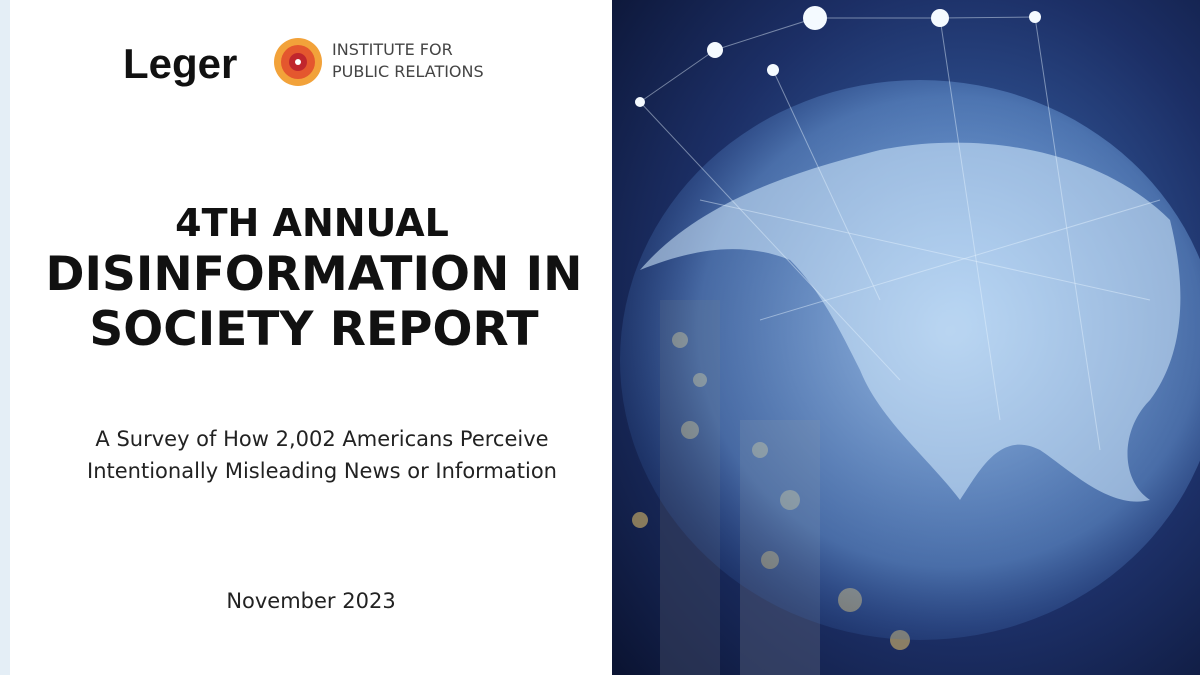 The width and height of the screenshot is (1200, 675). Describe the element at coordinates (321, 439) in the screenshot. I see `subtitle-line: A Survey of How 2,002 Americans Perceive` at that location.